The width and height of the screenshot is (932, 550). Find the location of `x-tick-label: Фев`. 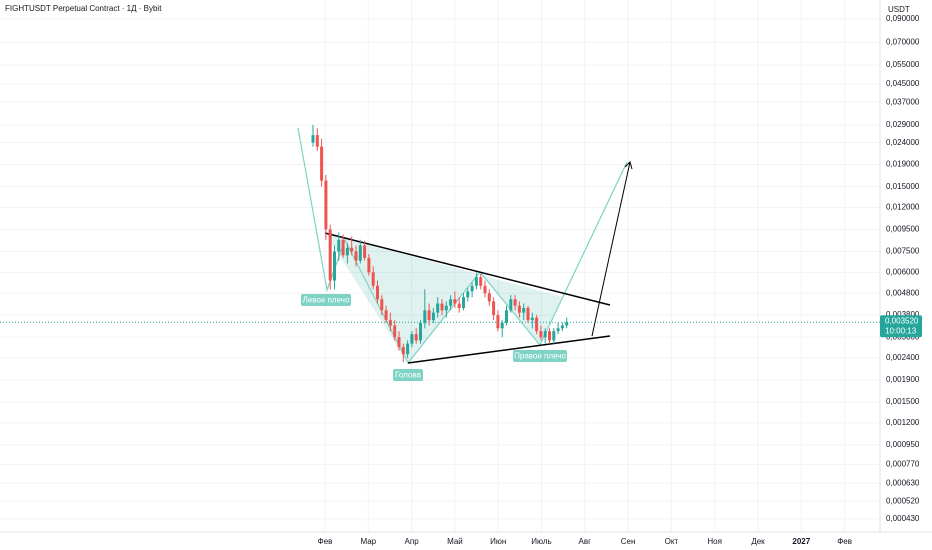

x-tick-label: Фев is located at coordinates (325, 541).